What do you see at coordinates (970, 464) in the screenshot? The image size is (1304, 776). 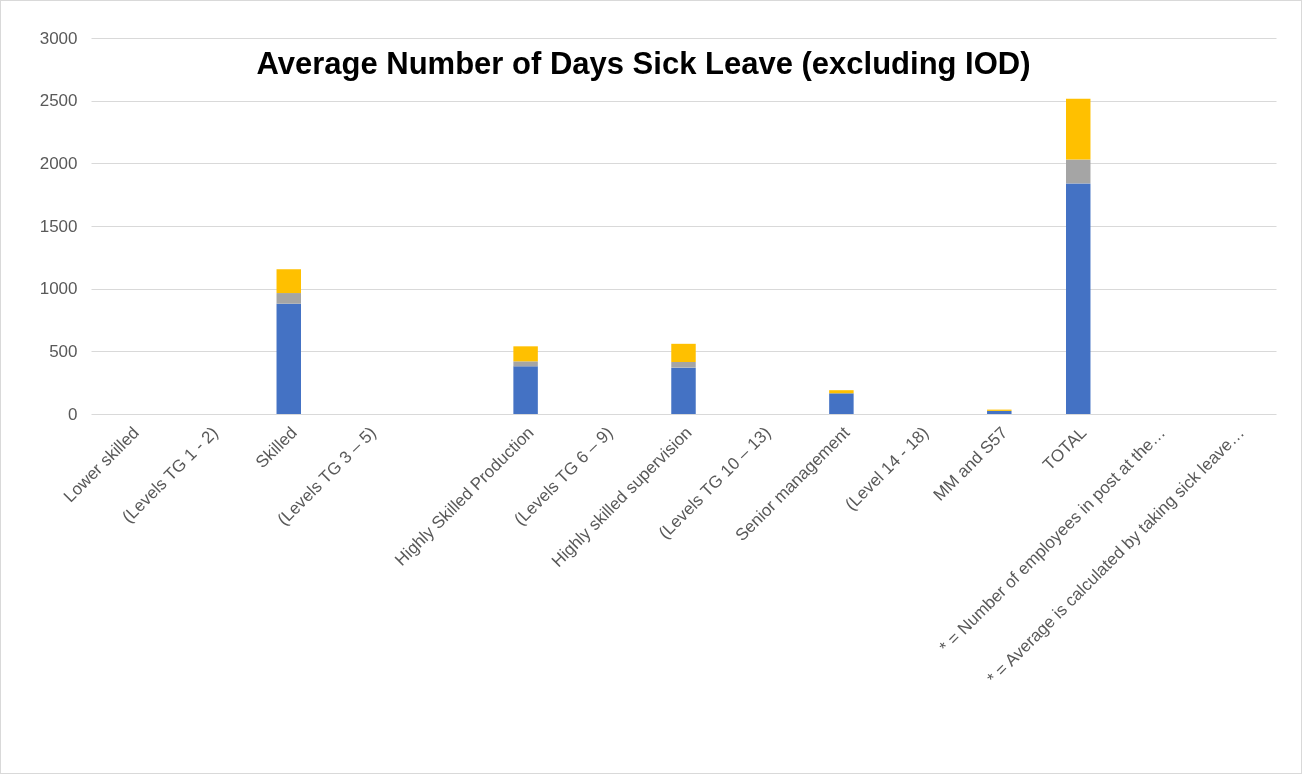 I see `x-tick-label: MM and S57` at bounding box center [970, 464].